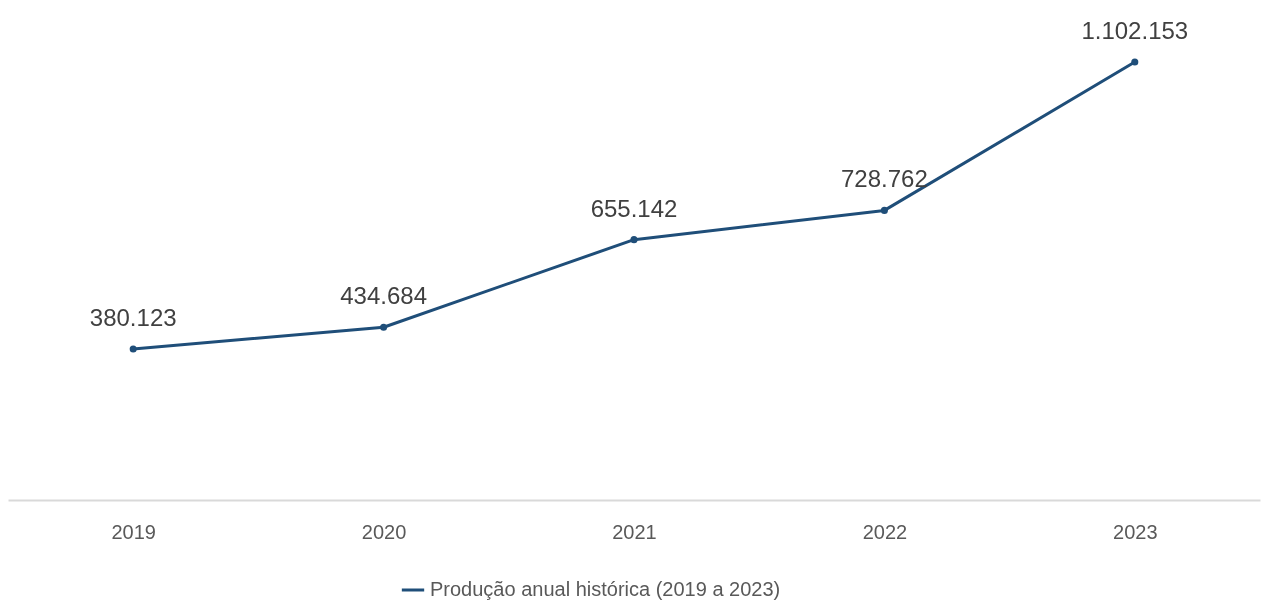 This screenshot has height=605, width=1262. Describe the element at coordinates (1135, 30) in the screenshot. I see `data-label: 1.102.153` at that location.